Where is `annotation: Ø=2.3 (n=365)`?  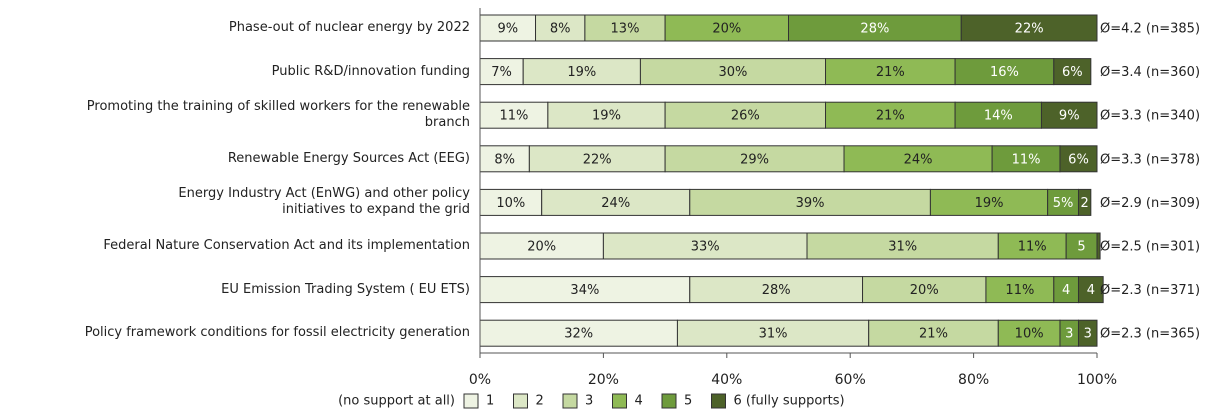
annotation: Ø=2.3 (n=365) is located at coordinates (1150, 334).